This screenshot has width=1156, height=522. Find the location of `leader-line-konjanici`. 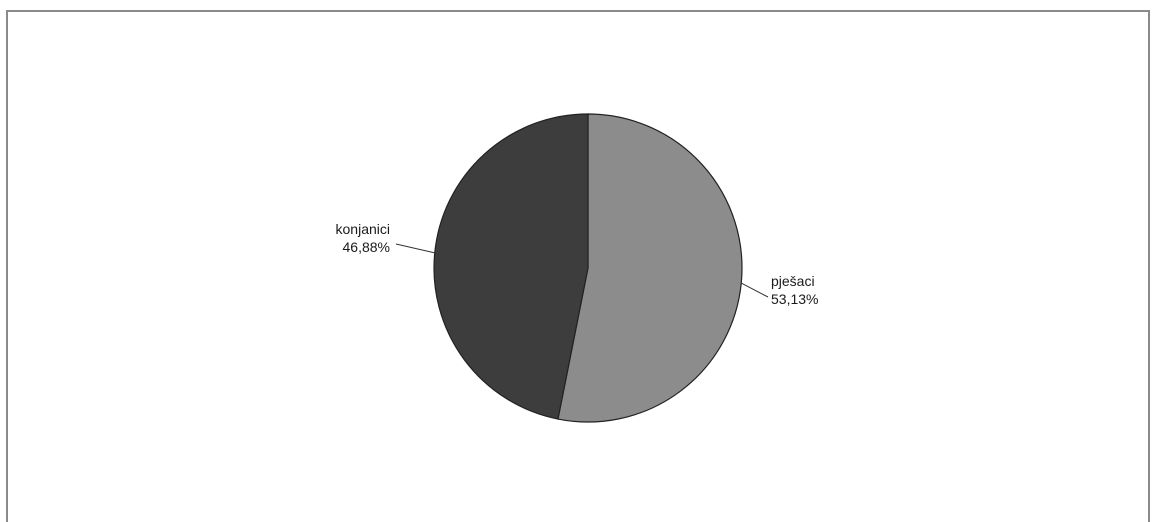

leader-line-konjanici is located at coordinates (415, 248).